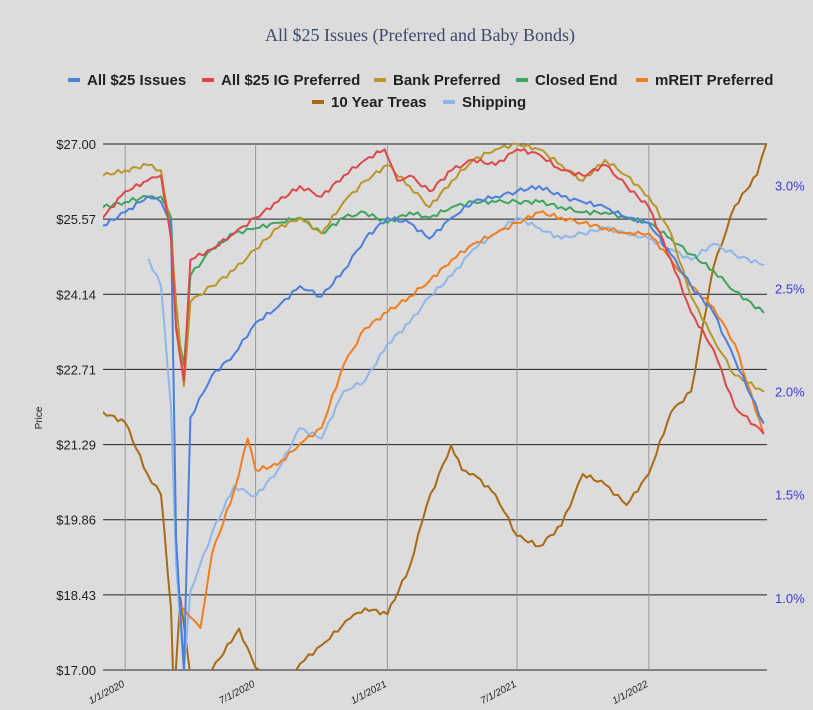  Describe the element at coordinates (76, 144) in the screenshot. I see `y-tick-label: $27.00` at that location.